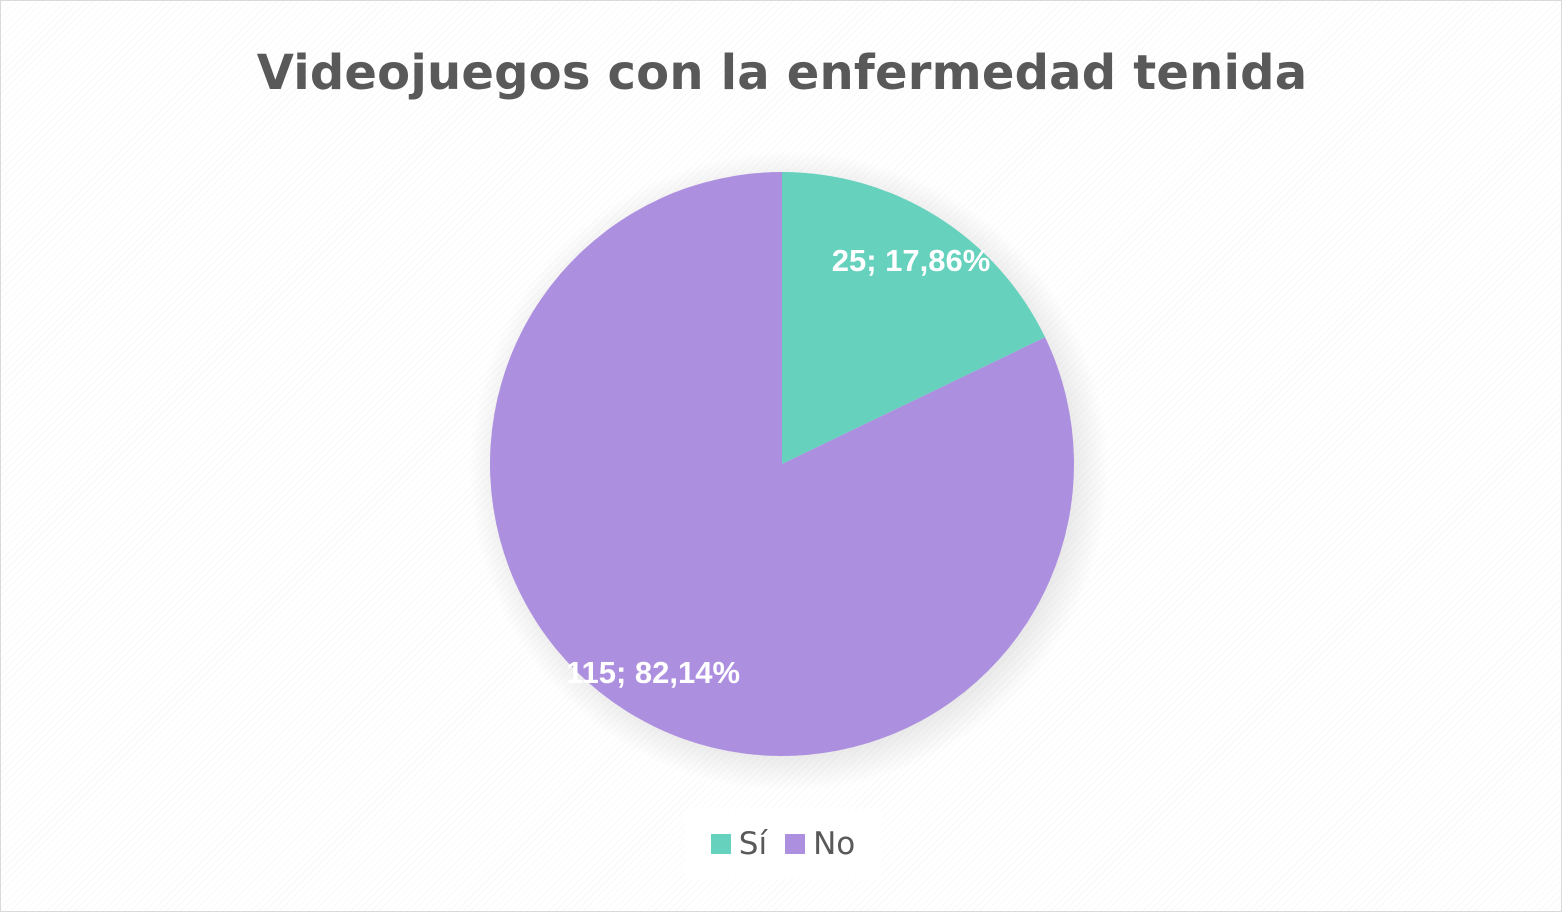  I want to click on legend-swatch-no, so click(795, 844).